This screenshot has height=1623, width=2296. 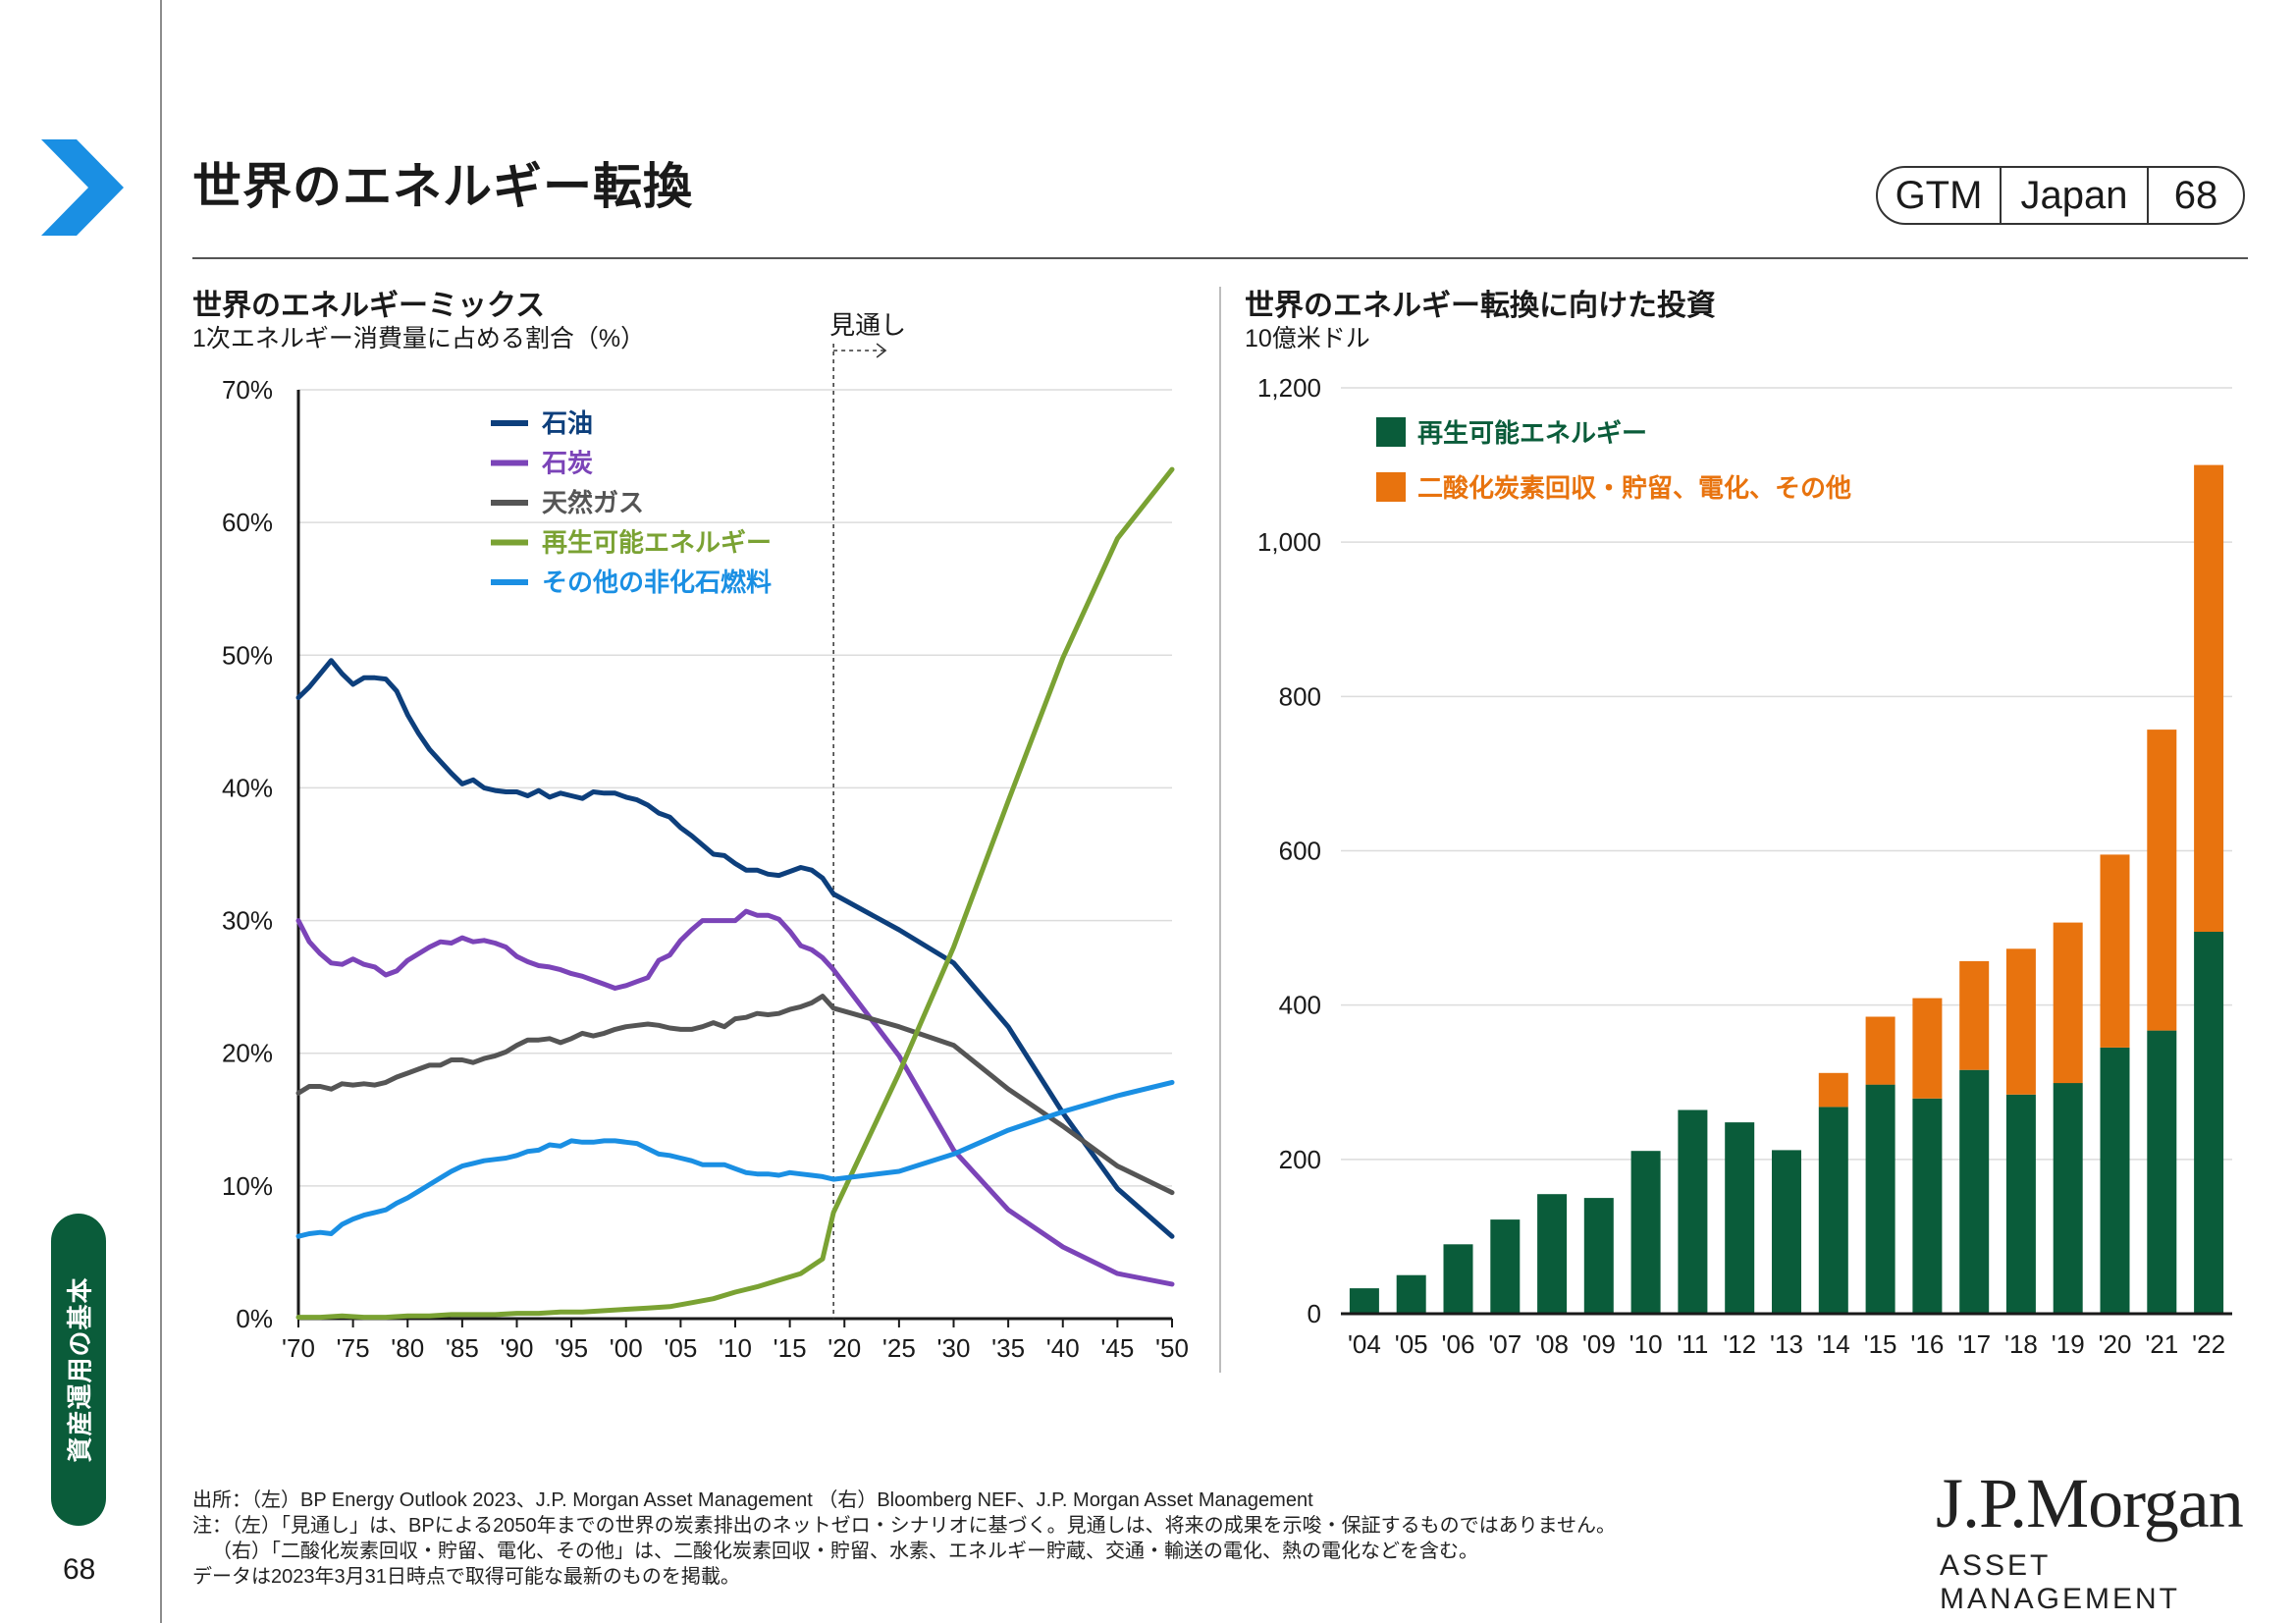 What do you see at coordinates (517, 1348) in the screenshot?
I see `x-tick-label: '90` at bounding box center [517, 1348].